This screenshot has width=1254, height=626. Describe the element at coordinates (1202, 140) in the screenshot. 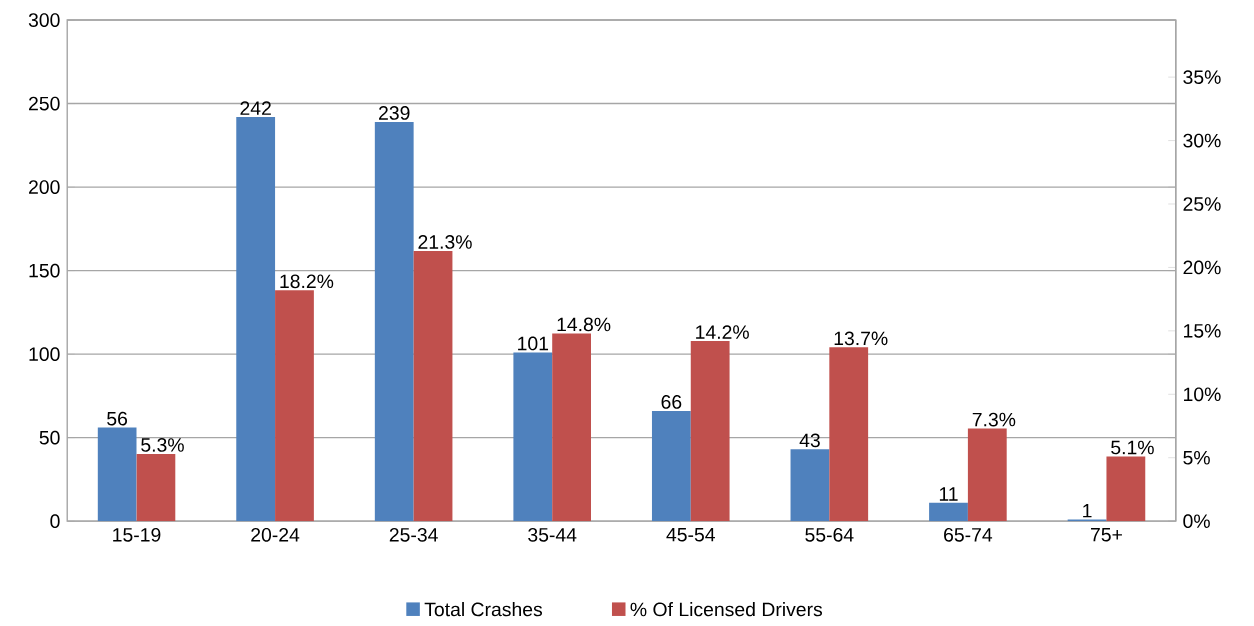

I see `y2-tick-label: 30%` at that location.